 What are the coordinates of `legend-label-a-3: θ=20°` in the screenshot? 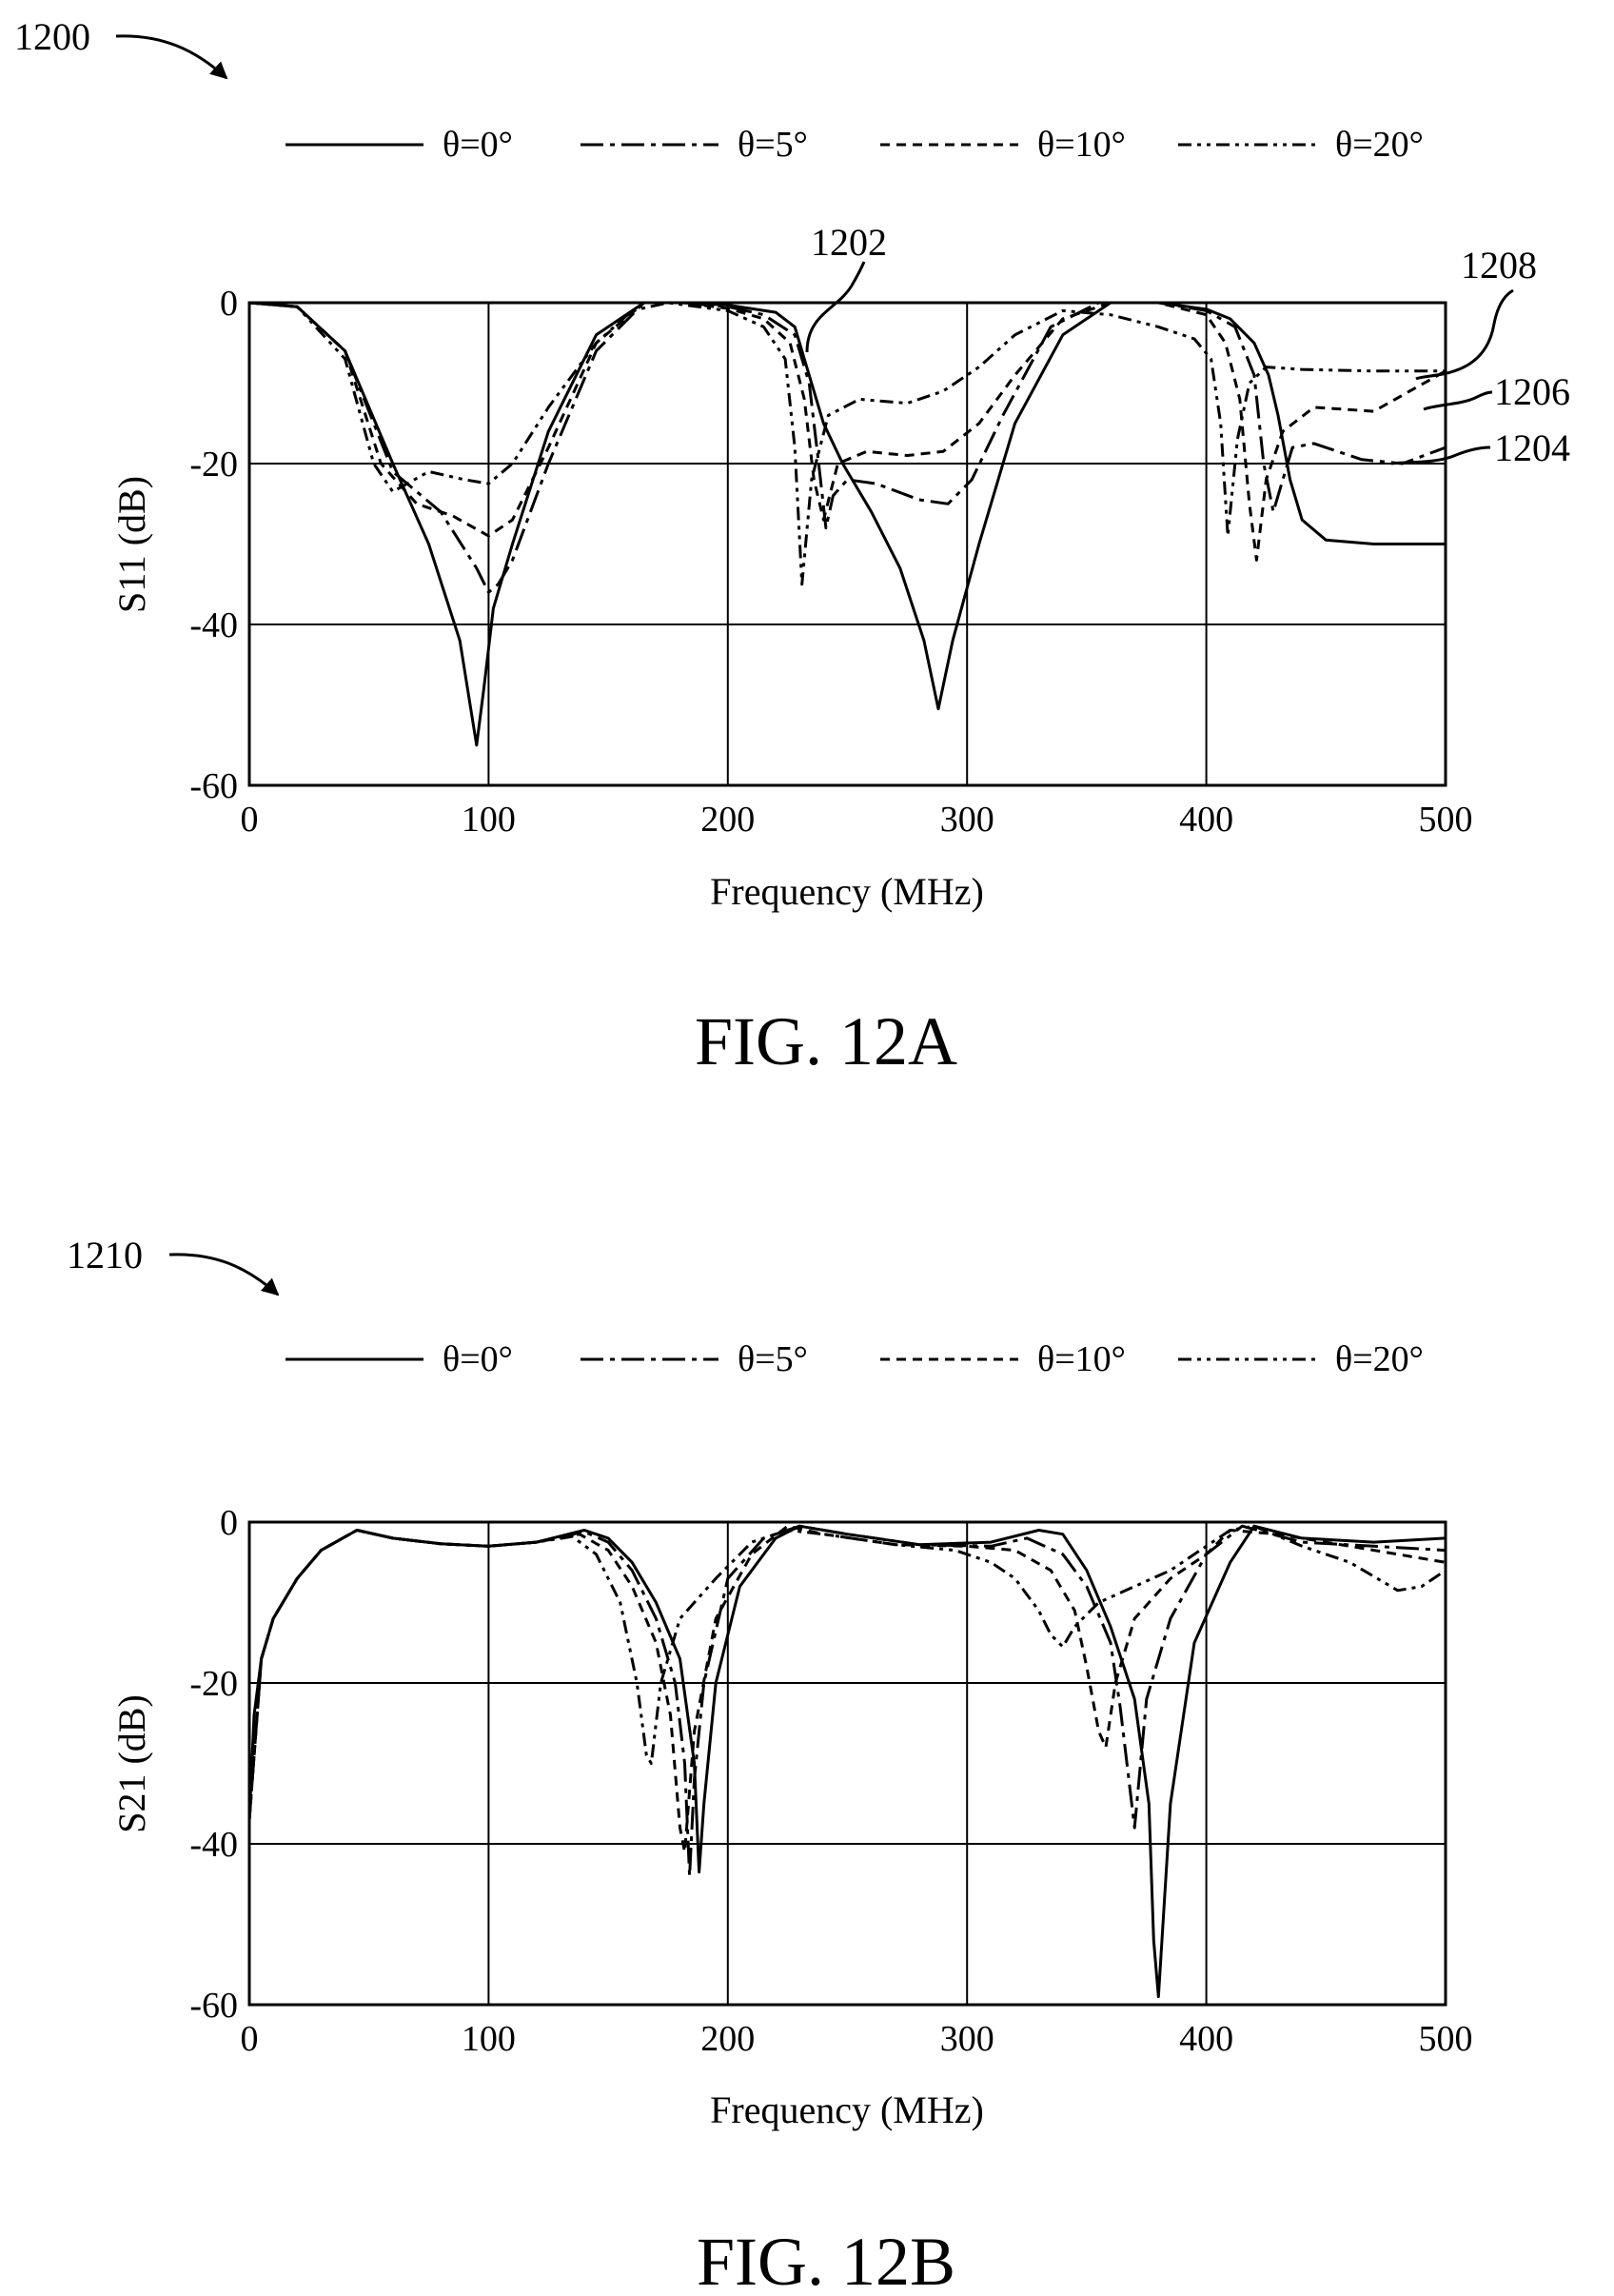 It's located at (1379, 145).